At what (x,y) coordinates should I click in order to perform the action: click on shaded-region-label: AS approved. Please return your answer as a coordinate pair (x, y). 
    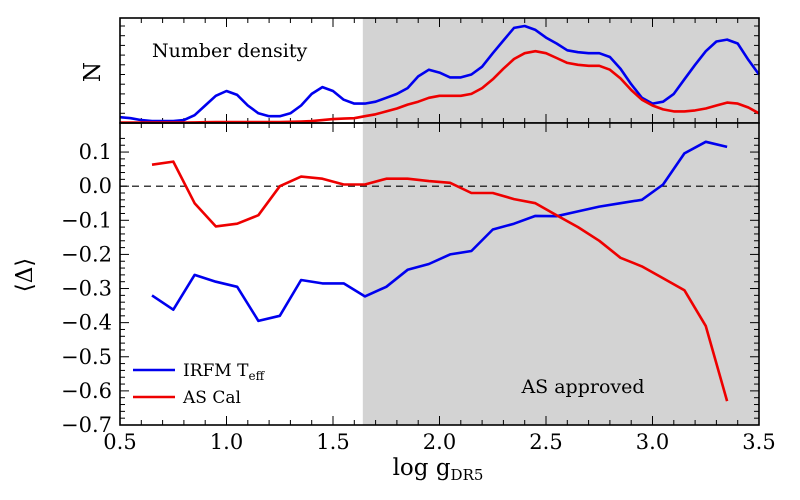
    Looking at the image, I should click on (582, 387).